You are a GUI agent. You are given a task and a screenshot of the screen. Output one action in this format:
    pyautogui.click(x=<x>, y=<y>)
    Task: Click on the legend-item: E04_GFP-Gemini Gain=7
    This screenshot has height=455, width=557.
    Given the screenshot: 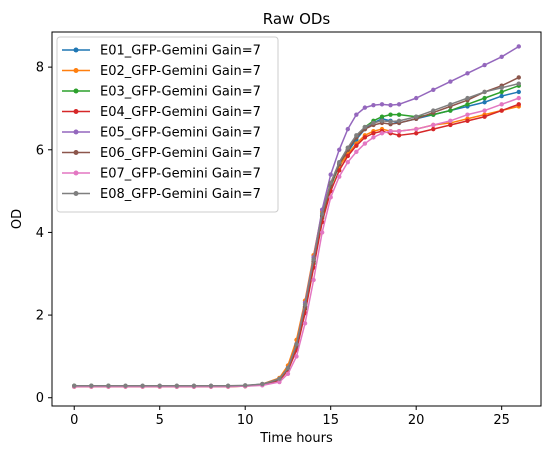 What is the action you would take?
    pyautogui.click(x=161, y=112)
    